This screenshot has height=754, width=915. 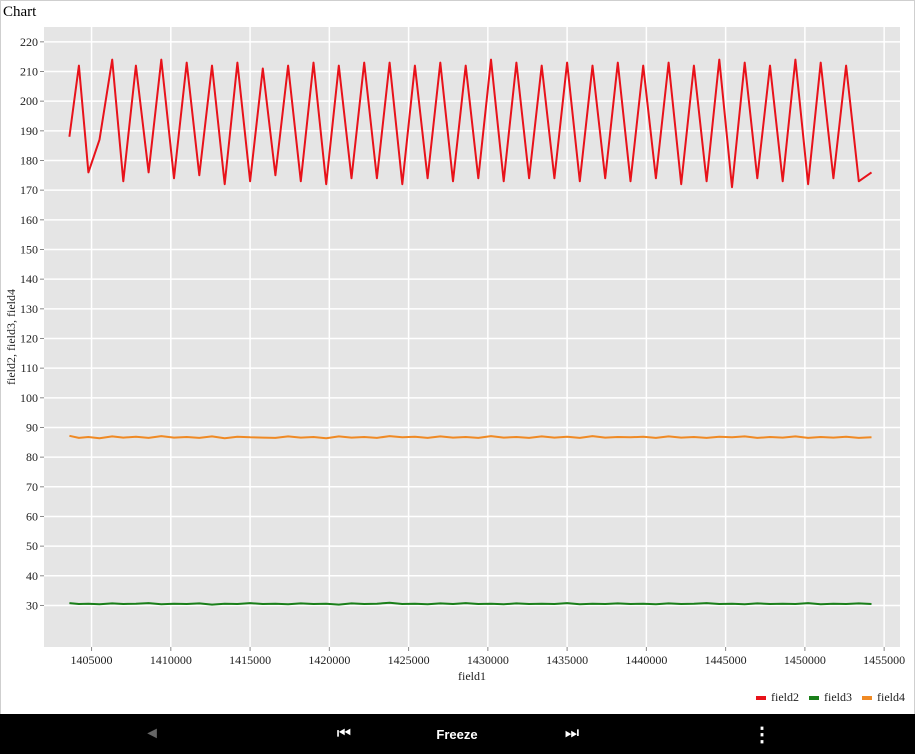 What do you see at coordinates (814, 697) in the screenshot?
I see `legend-swatch-field3` at bounding box center [814, 697].